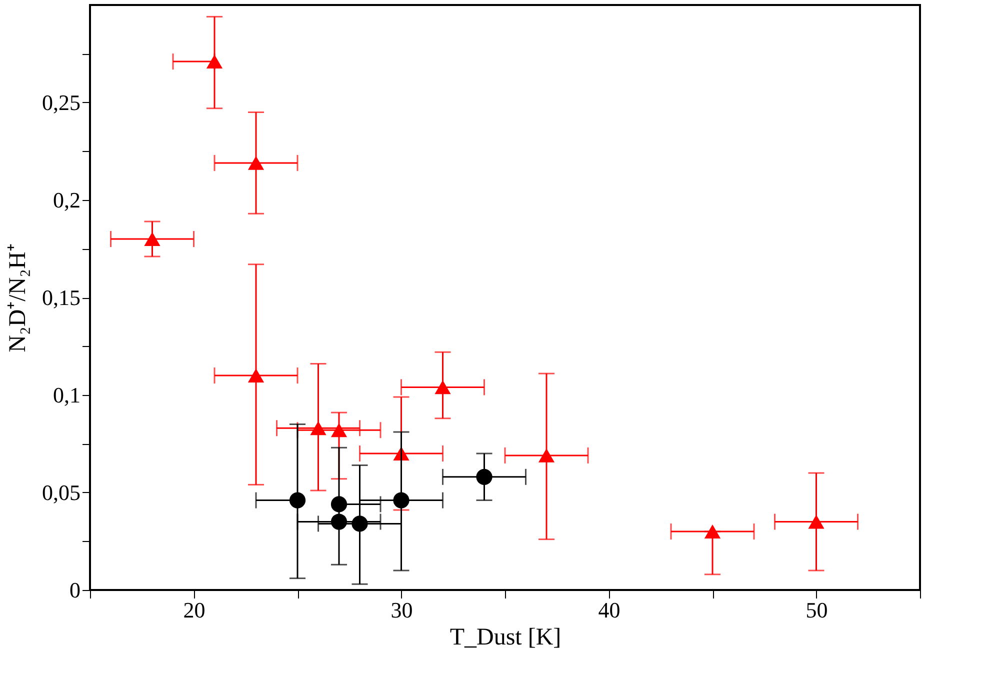 Image resolution: width=981 pixels, height=681 pixels. What do you see at coordinates (66, 395) in the screenshot?
I see `y-tick-label: 0,1` at bounding box center [66, 395].